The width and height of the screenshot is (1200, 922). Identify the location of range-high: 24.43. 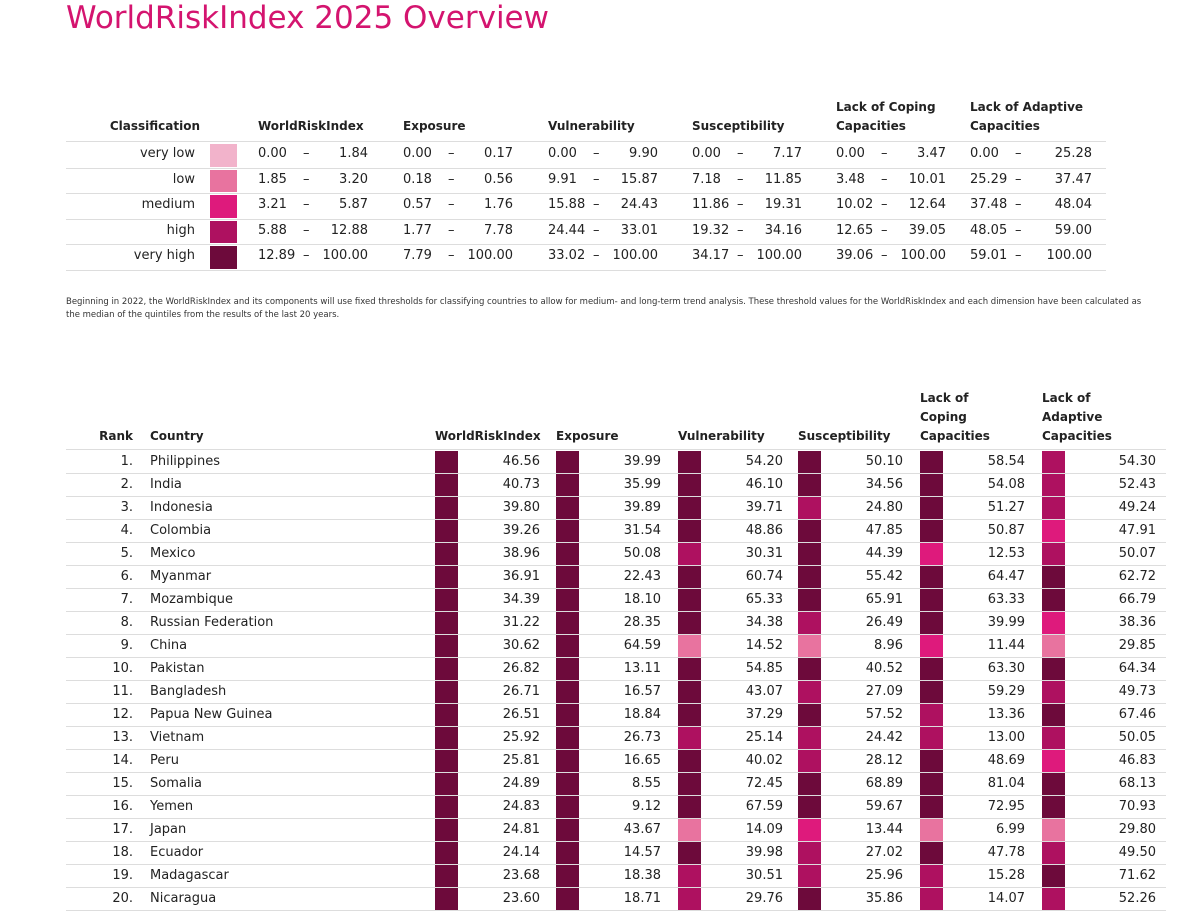
(639, 204).